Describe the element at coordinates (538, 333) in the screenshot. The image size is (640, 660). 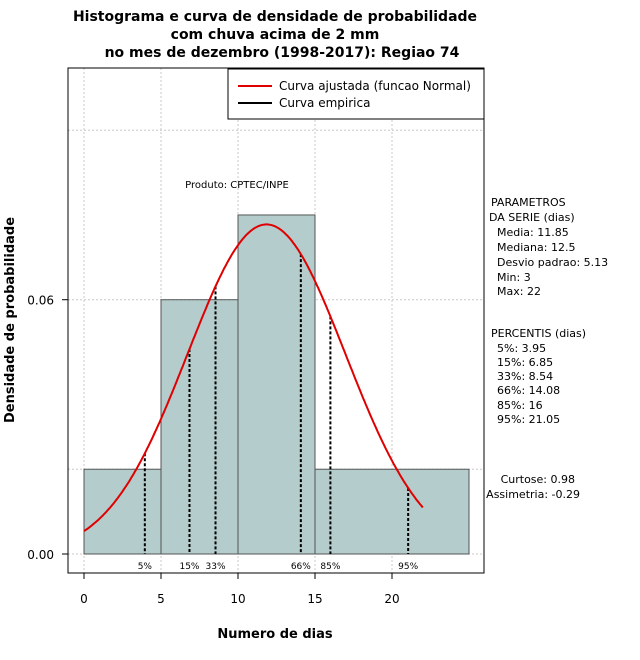
I see `percentis-heading: PERCENTIS (dias)` at that location.